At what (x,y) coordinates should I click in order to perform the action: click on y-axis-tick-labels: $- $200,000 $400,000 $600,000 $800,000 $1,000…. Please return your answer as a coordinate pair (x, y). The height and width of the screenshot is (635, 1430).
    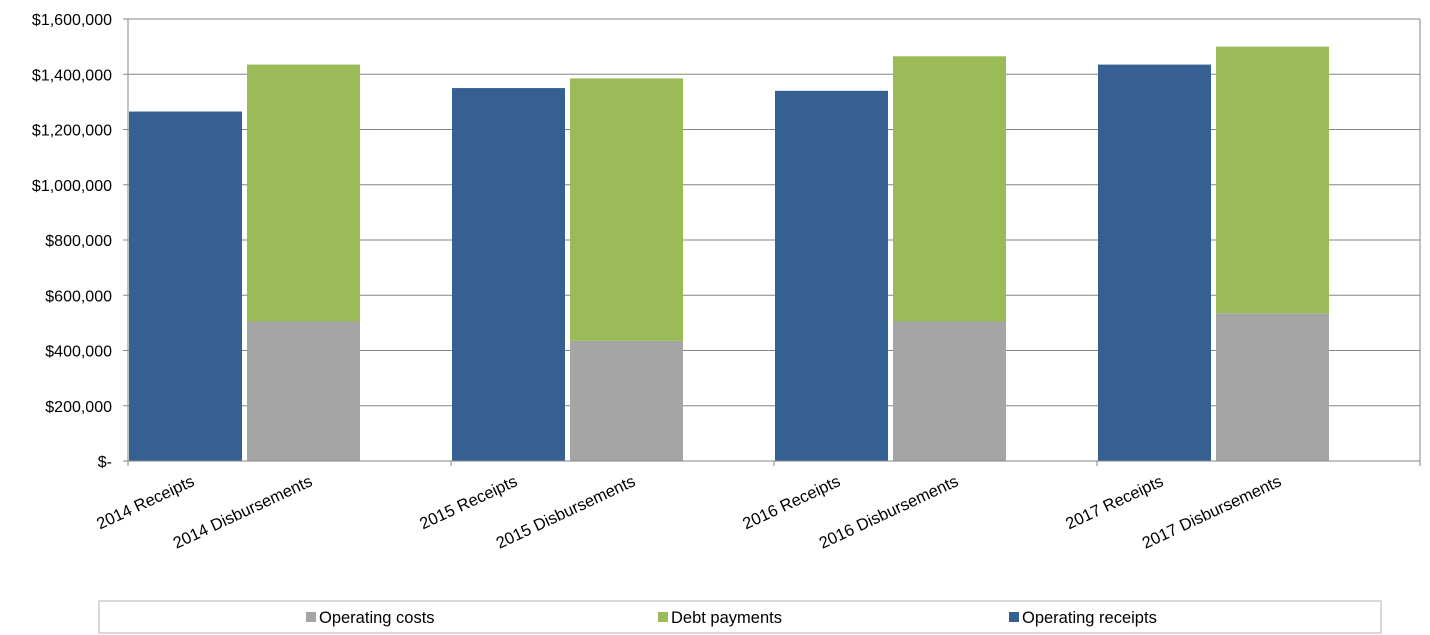
    Looking at the image, I should click on (80, 241).